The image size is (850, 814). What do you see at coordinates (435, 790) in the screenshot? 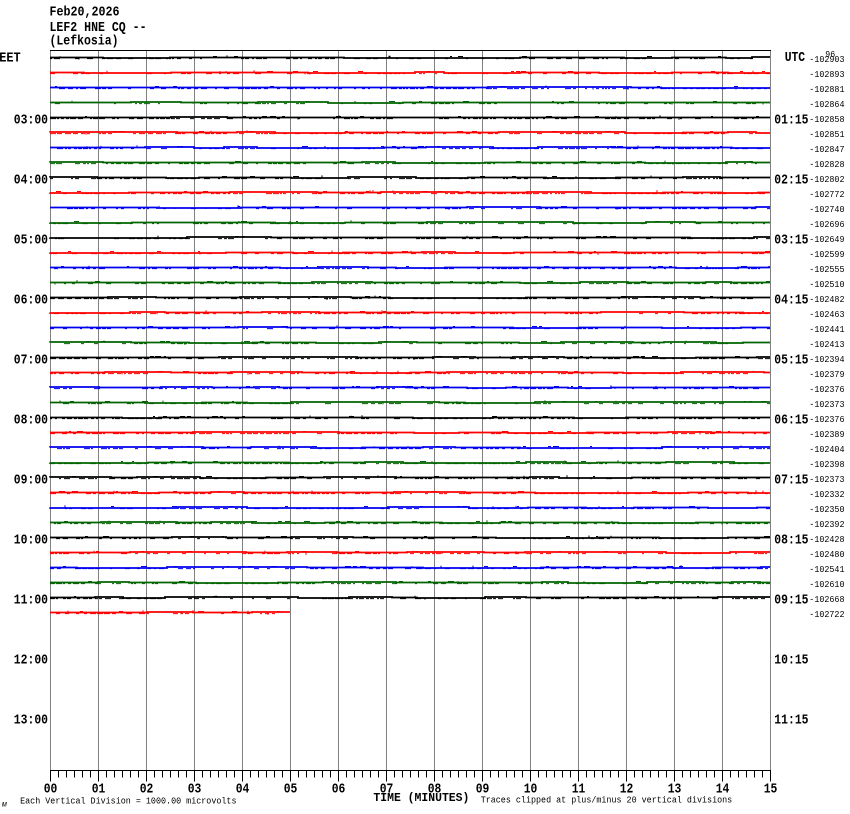
I see `svg-text: 08` at bounding box center [435, 790].